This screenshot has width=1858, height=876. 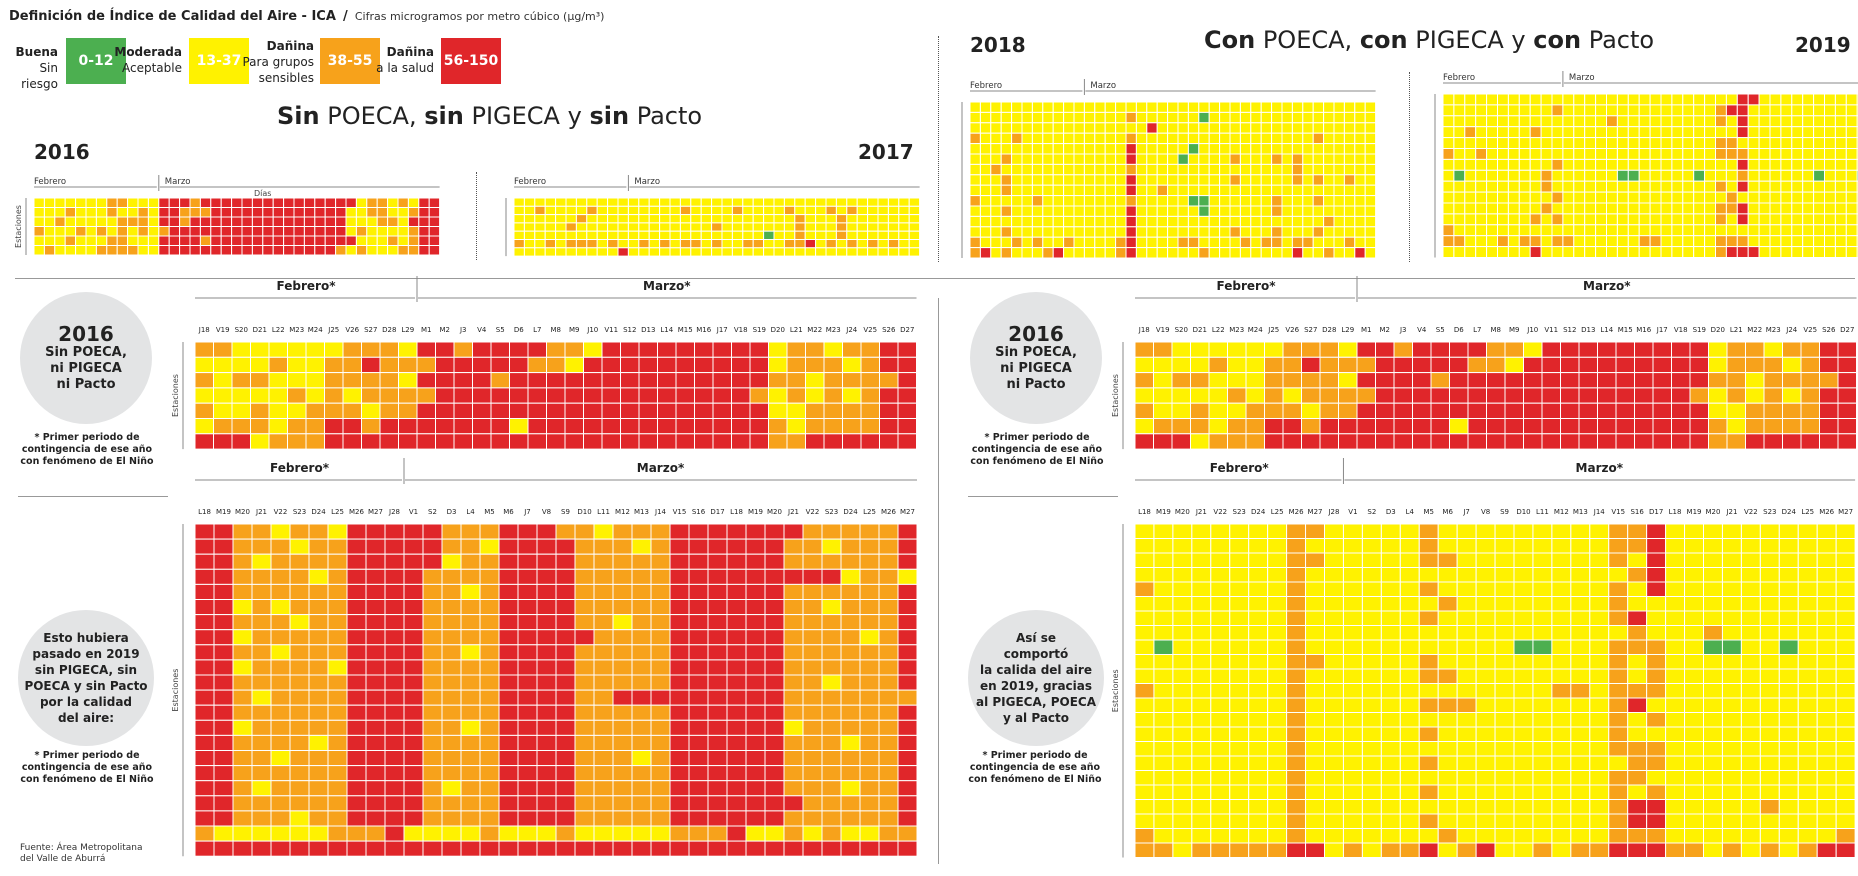 What do you see at coordinates (350, 61) in the screenshot?
I see `legend-box-danina-sensibles: 38-55` at bounding box center [350, 61].